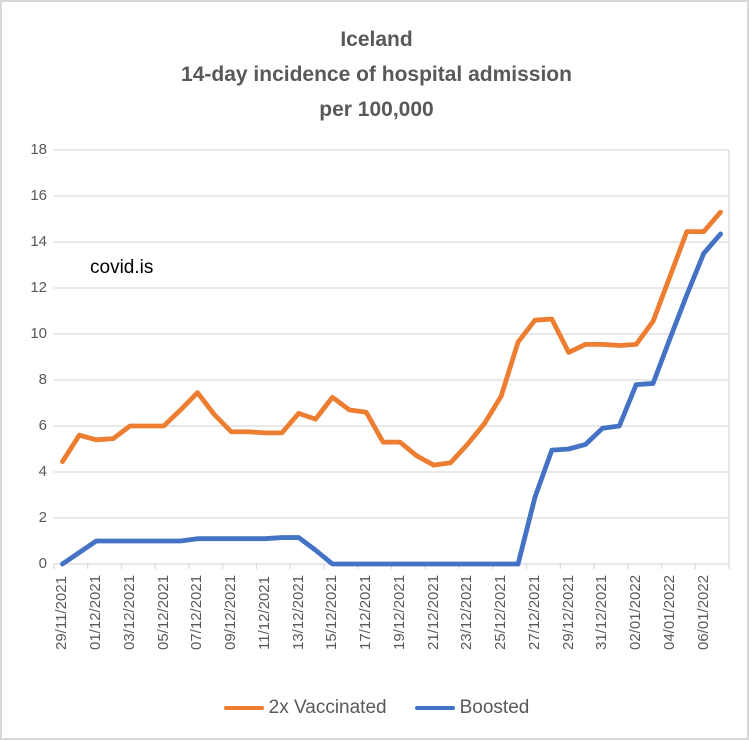 This screenshot has height=740, width=749. Describe the element at coordinates (163, 612) in the screenshot. I see `x-axis-label: 05/12/2021` at that location.